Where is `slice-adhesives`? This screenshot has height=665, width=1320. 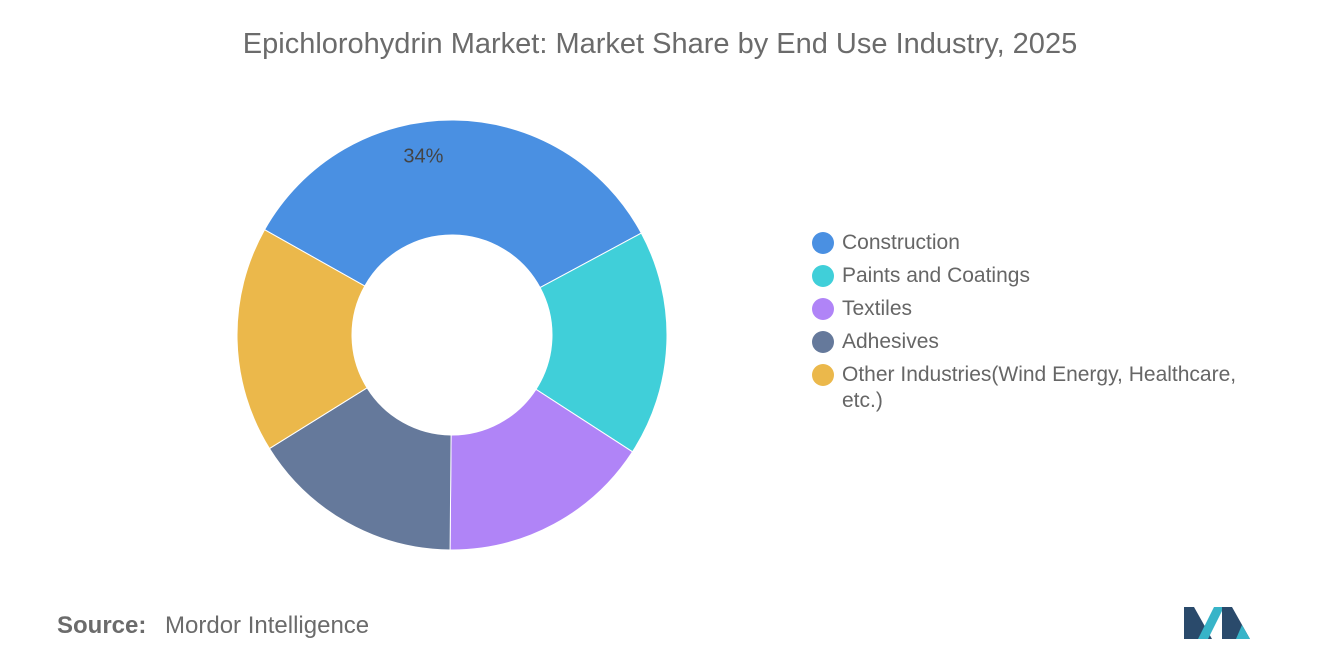 slice-adhesives is located at coordinates (360, 469).